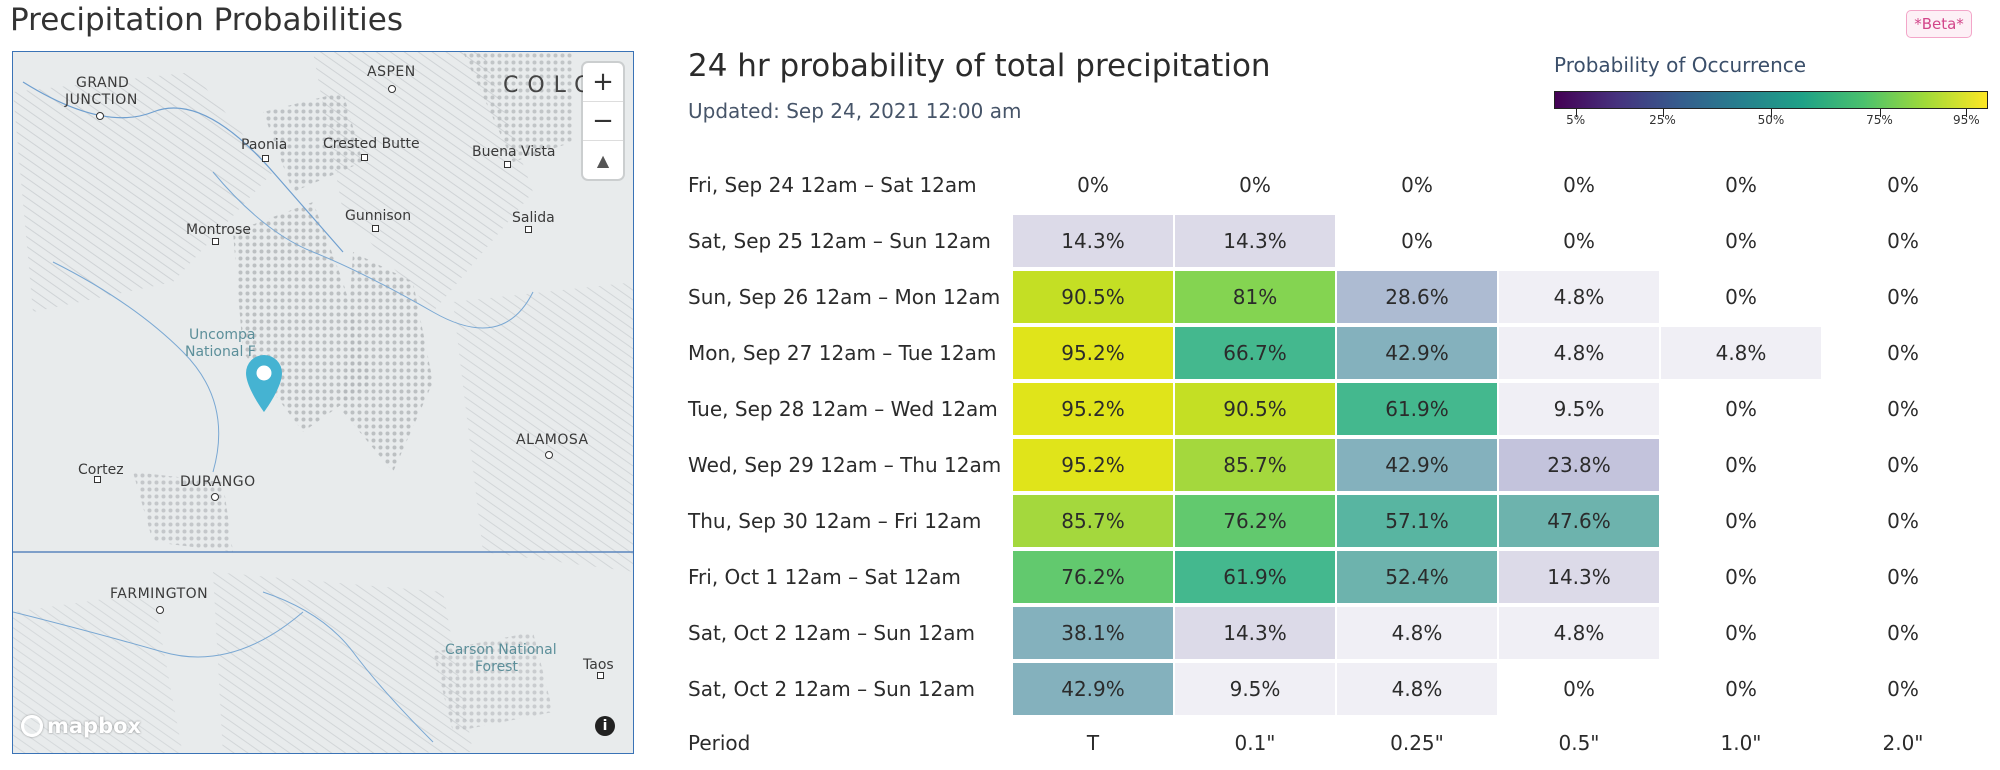 Image resolution: width=2000 pixels, height=770 pixels. I want to click on heatmap-cell: 52.4%, so click(1417, 577).